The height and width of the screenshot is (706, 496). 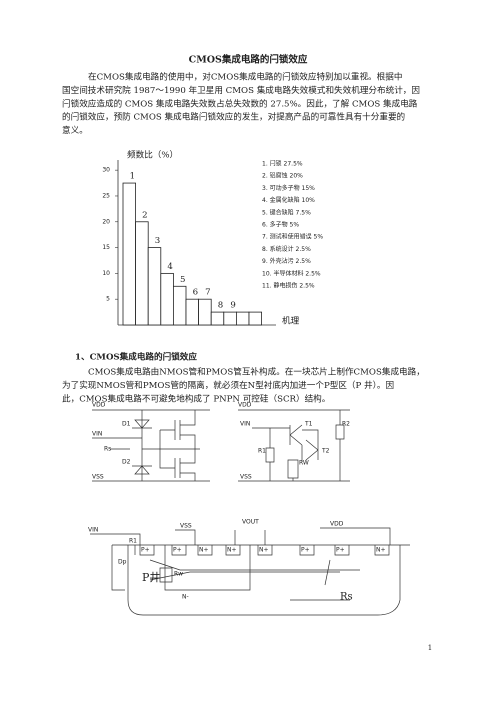 I want to click on y-tick-label: 10, so click(x=106, y=273).